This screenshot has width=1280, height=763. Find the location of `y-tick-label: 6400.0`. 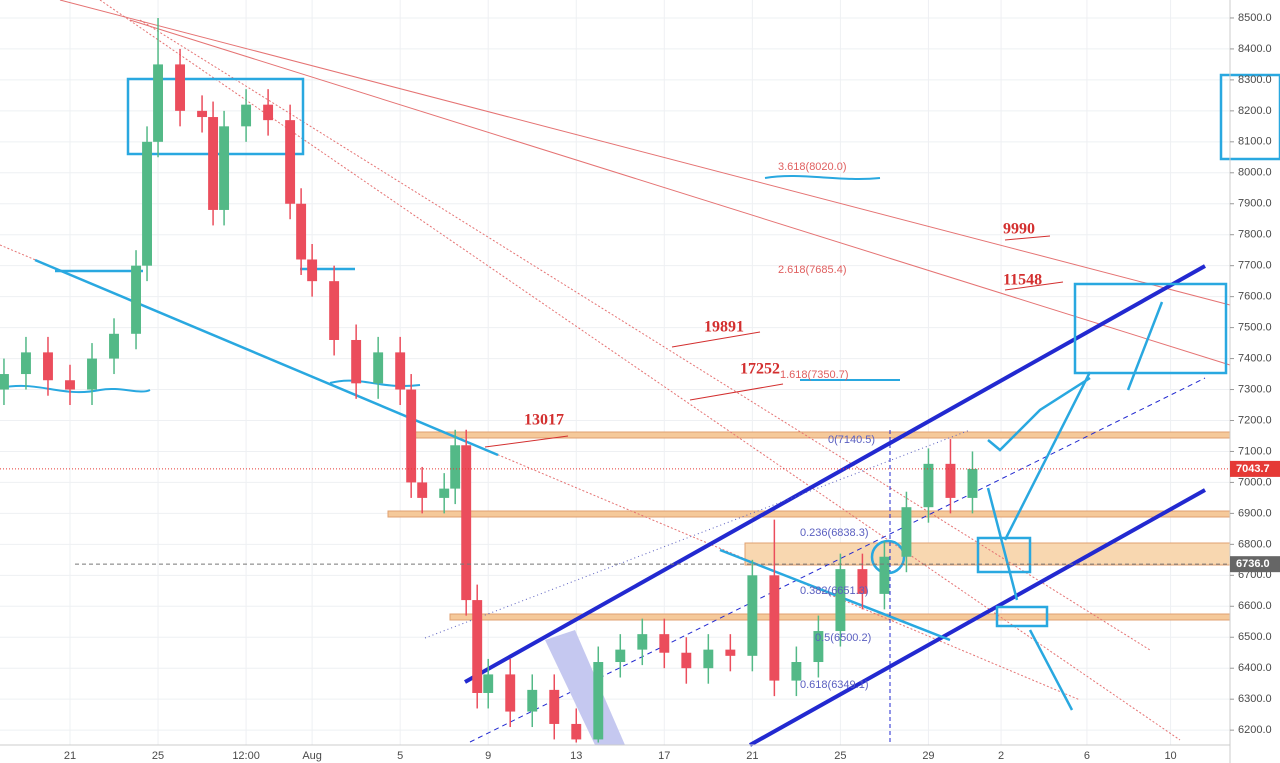

y-tick-label: 6400.0 is located at coordinates (1255, 668).